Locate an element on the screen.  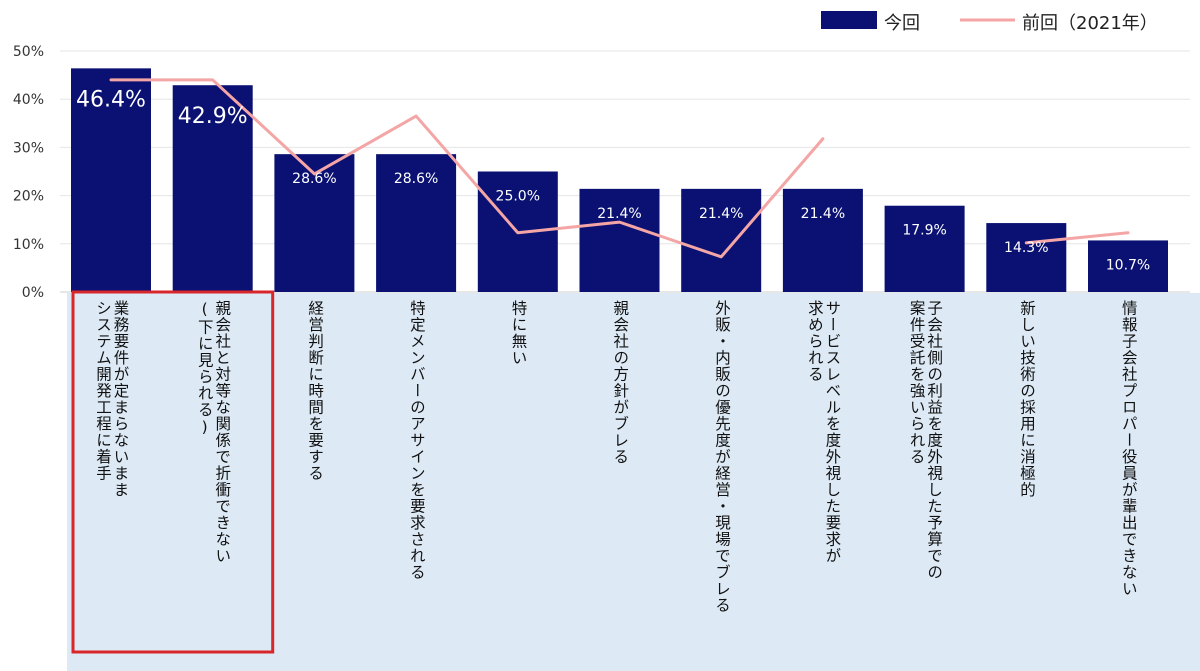
series-line is located at coordinates (1077, 238).